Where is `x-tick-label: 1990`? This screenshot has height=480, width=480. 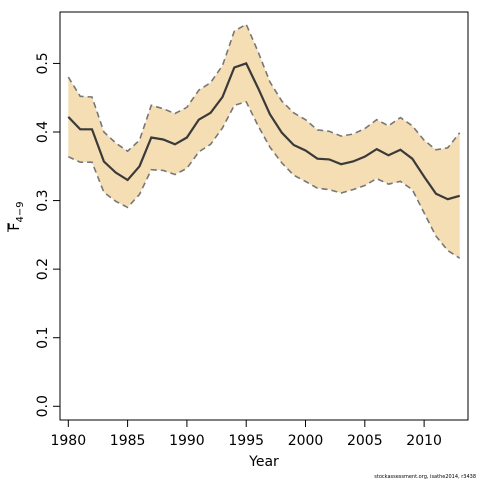
x-tick-label: 1990 is located at coordinates (187, 441).